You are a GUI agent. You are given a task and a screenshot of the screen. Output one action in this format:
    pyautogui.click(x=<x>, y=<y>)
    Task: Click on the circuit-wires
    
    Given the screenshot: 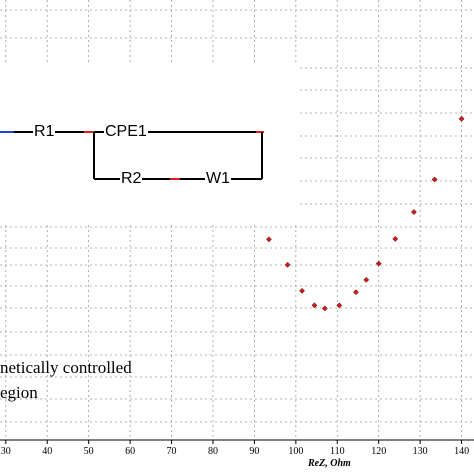 What is the action you would take?
    pyautogui.click(x=132, y=155)
    